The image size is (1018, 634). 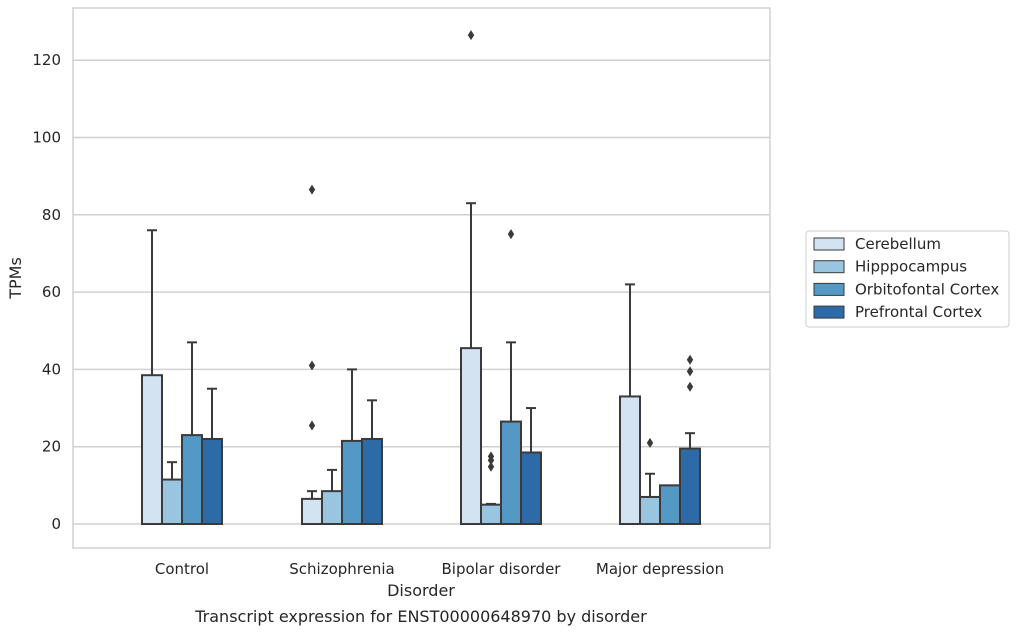 I want to click on y-tick-label: 60, so click(x=51, y=292).